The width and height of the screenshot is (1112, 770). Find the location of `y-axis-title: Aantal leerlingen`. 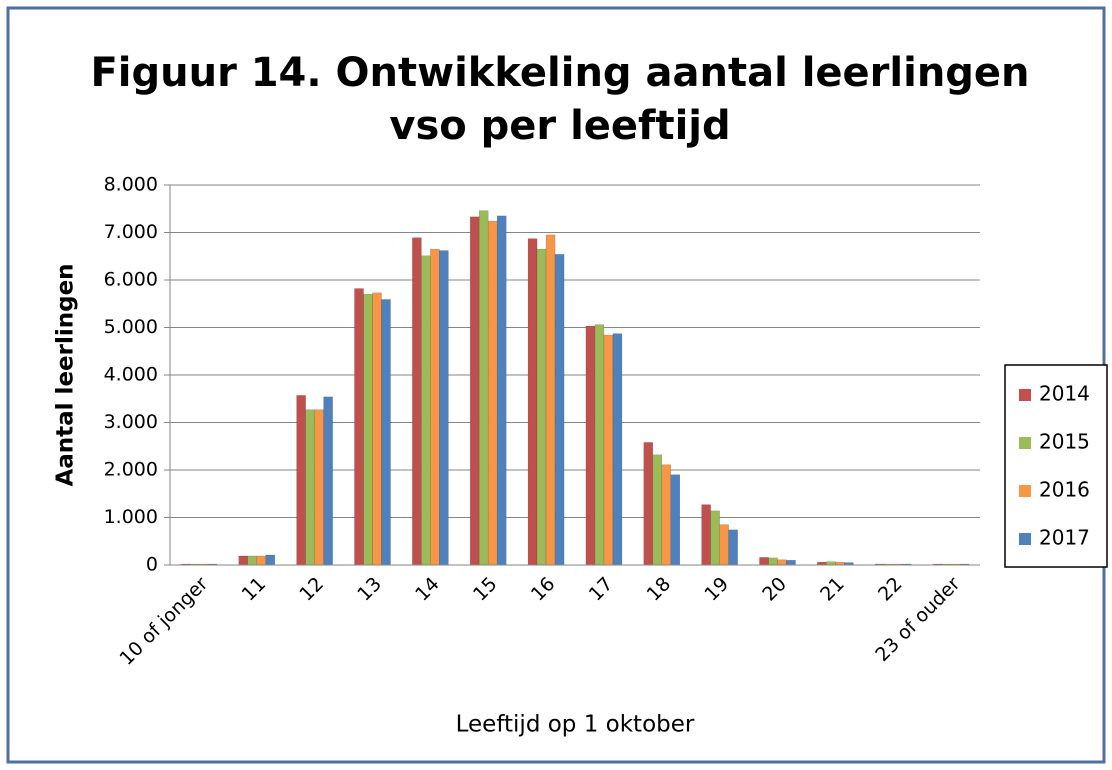

y-axis-title: Aantal leerlingen is located at coordinates (66, 374).